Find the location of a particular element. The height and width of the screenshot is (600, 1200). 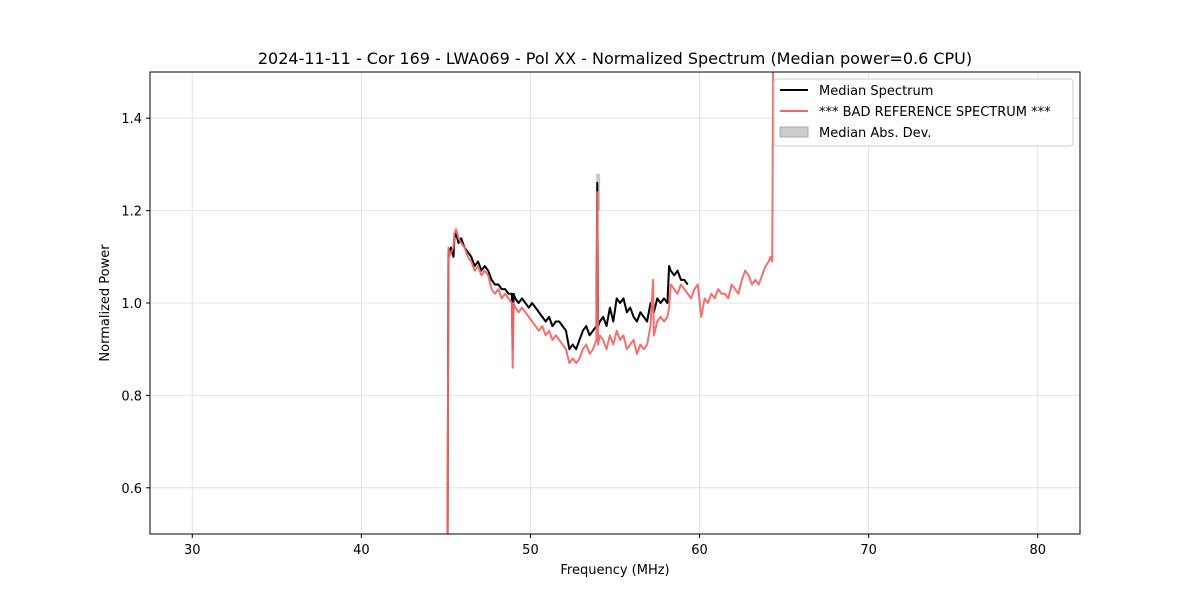

y-tick-label: 0.6 is located at coordinates (131, 489).